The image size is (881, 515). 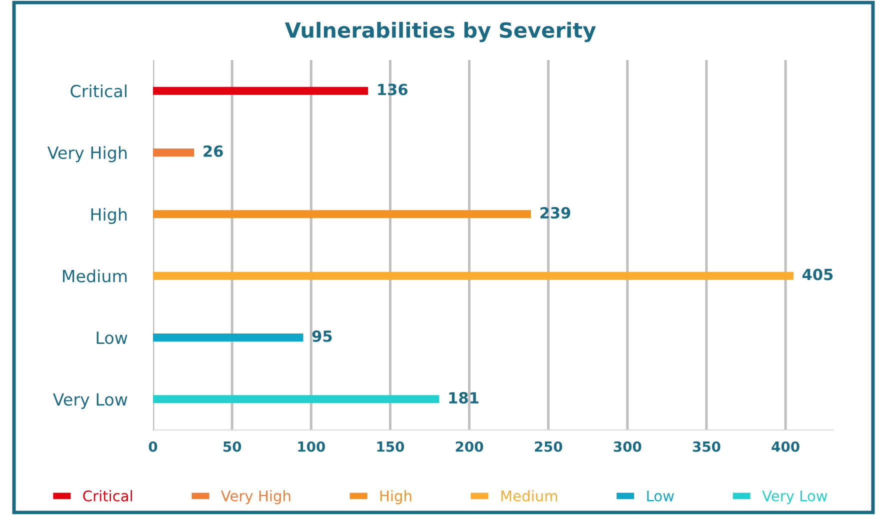 I want to click on data-label: 95, so click(x=322, y=336).